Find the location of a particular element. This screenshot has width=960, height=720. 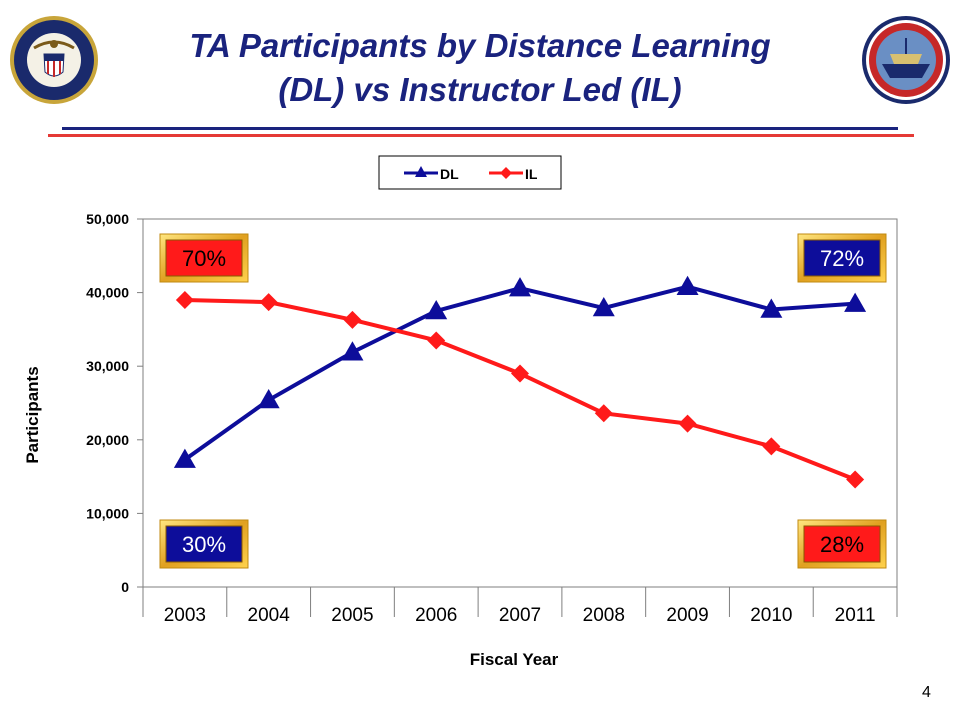

y-tick-label: 40,000 is located at coordinates (107, 293).